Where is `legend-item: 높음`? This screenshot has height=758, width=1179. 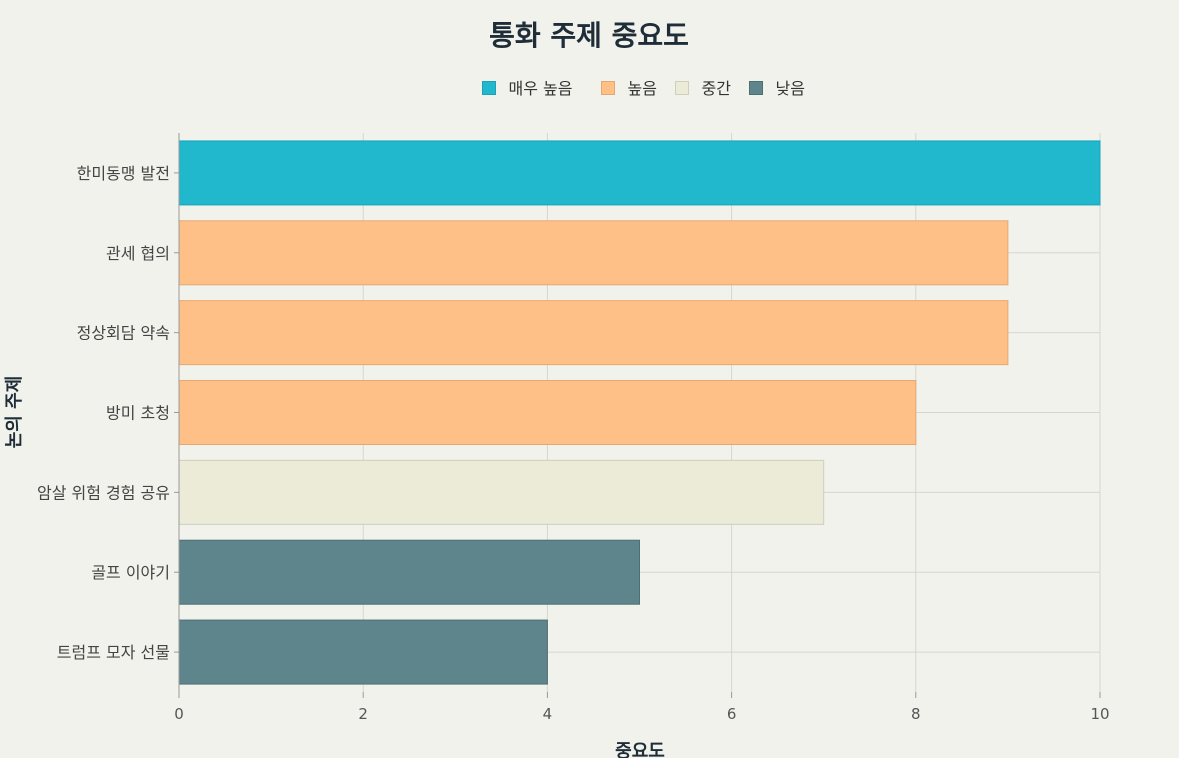 legend-item: 높음 is located at coordinates (629, 88).